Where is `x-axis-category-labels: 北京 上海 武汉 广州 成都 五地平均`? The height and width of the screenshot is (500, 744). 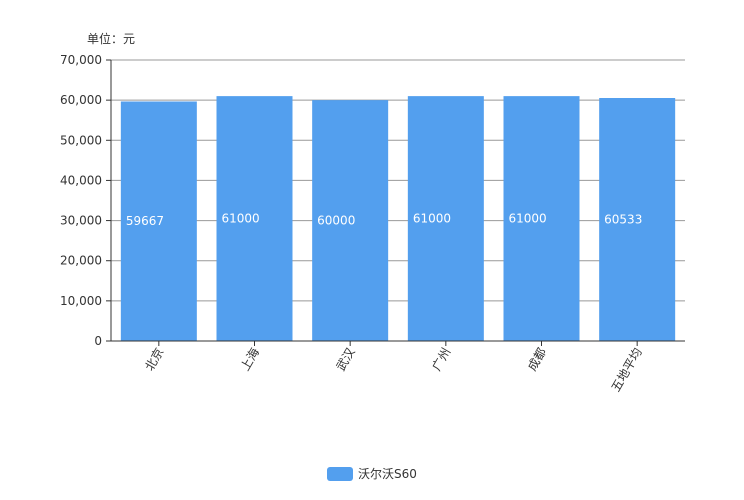 x-axis-category-labels: 北京 上海 武汉 广州 成都 五地平均 is located at coordinates (393, 368).